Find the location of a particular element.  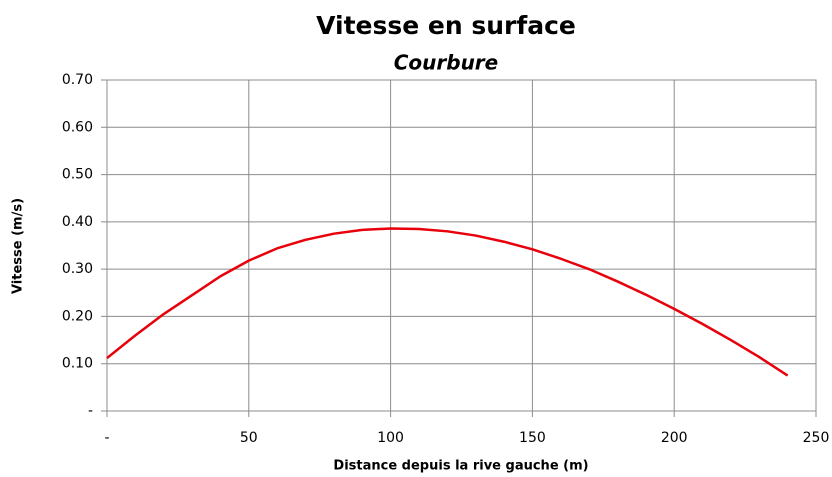

x-tick-label: 250 is located at coordinates (816, 438).